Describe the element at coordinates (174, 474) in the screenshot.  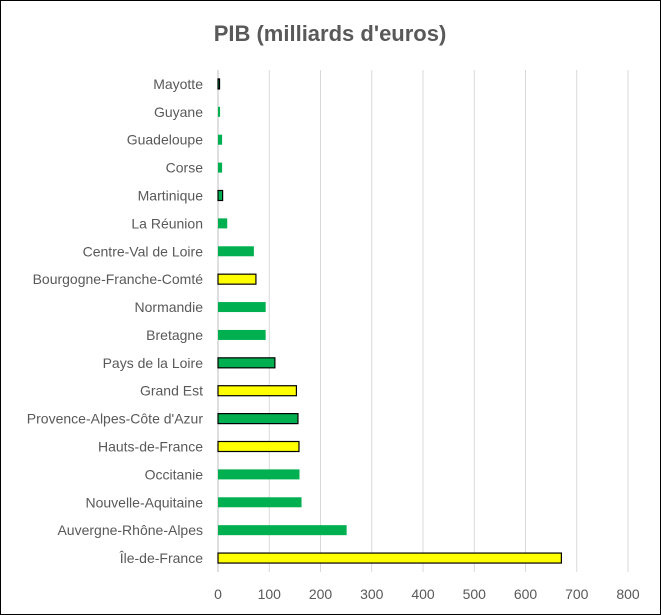
I see `category-label: Occitanie` at that location.